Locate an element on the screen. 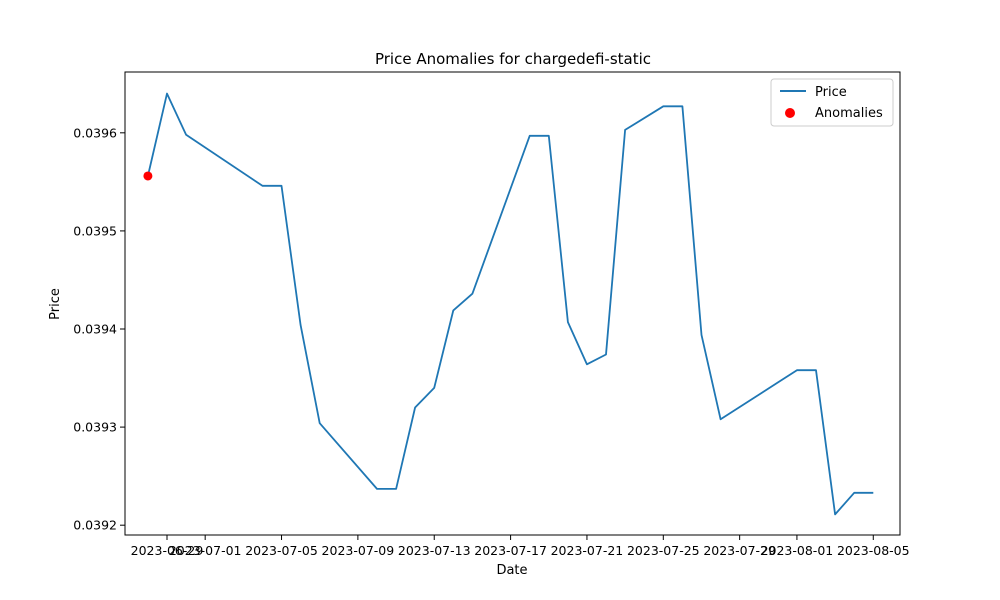 This screenshot has height=600, width=1000. x-tick-label-9: 2023-08-01 is located at coordinates (797, 550).